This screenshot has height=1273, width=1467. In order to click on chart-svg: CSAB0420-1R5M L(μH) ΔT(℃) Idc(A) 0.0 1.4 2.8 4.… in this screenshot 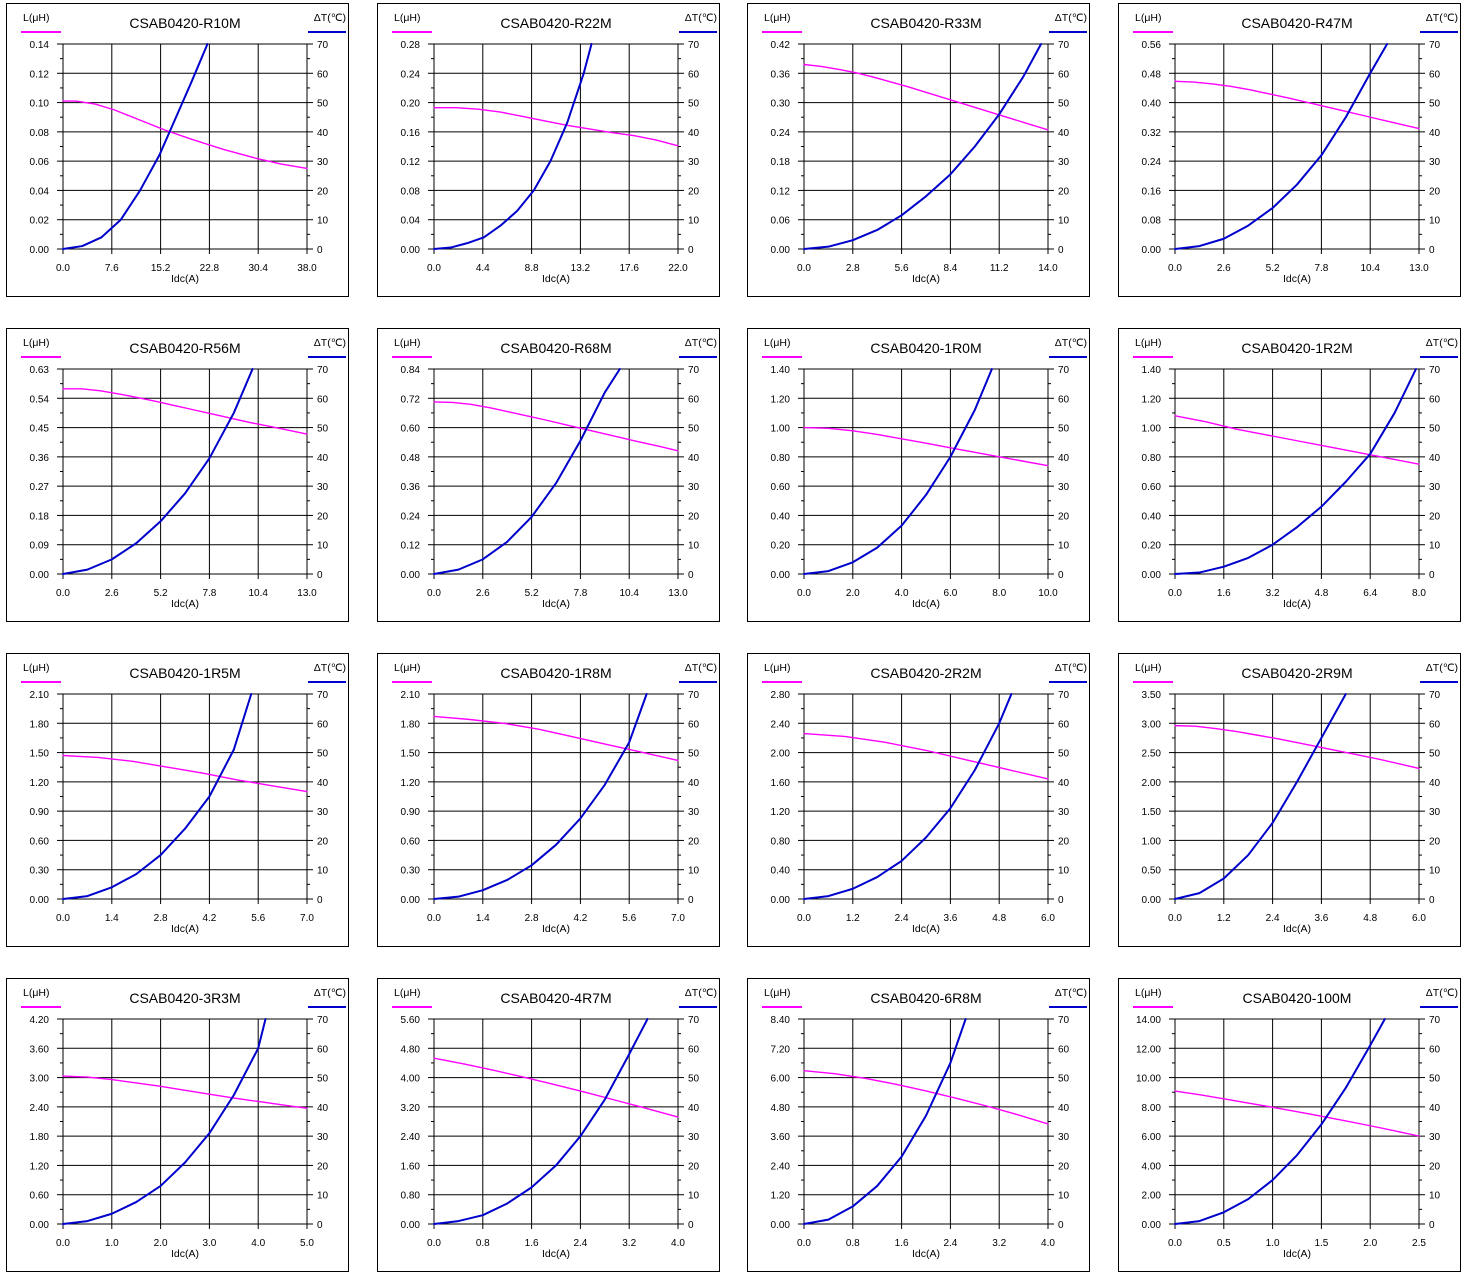, I will do `click(183, 798)`.